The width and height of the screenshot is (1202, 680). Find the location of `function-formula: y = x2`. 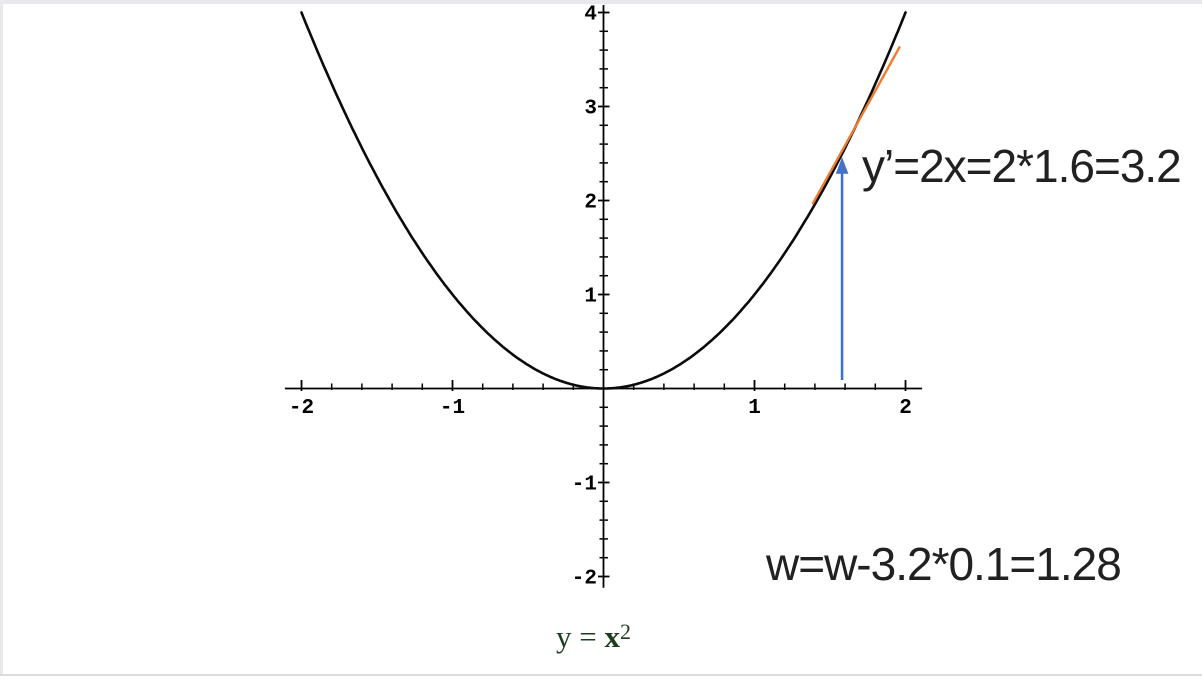

function-formula: y = x2 is located at coordinates (593, 636).